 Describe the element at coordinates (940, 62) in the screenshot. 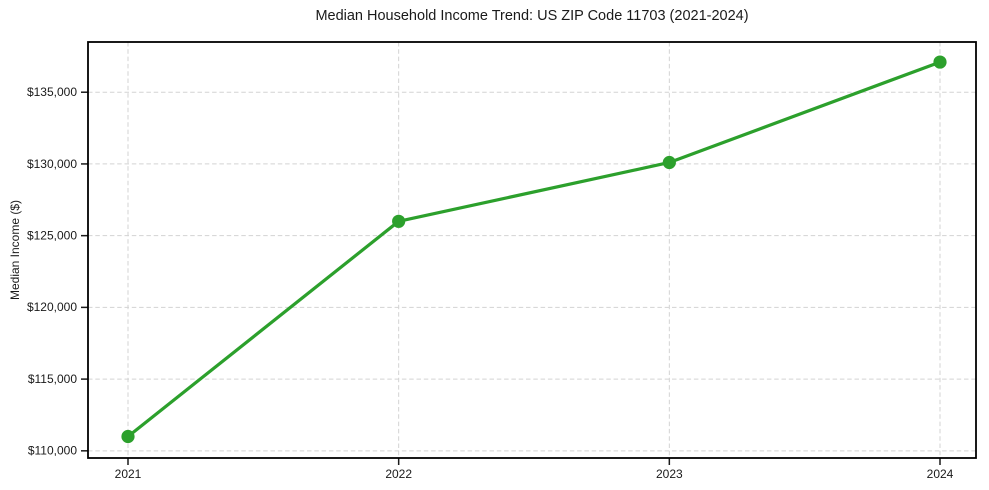

I see `data-point-2024` at that location.